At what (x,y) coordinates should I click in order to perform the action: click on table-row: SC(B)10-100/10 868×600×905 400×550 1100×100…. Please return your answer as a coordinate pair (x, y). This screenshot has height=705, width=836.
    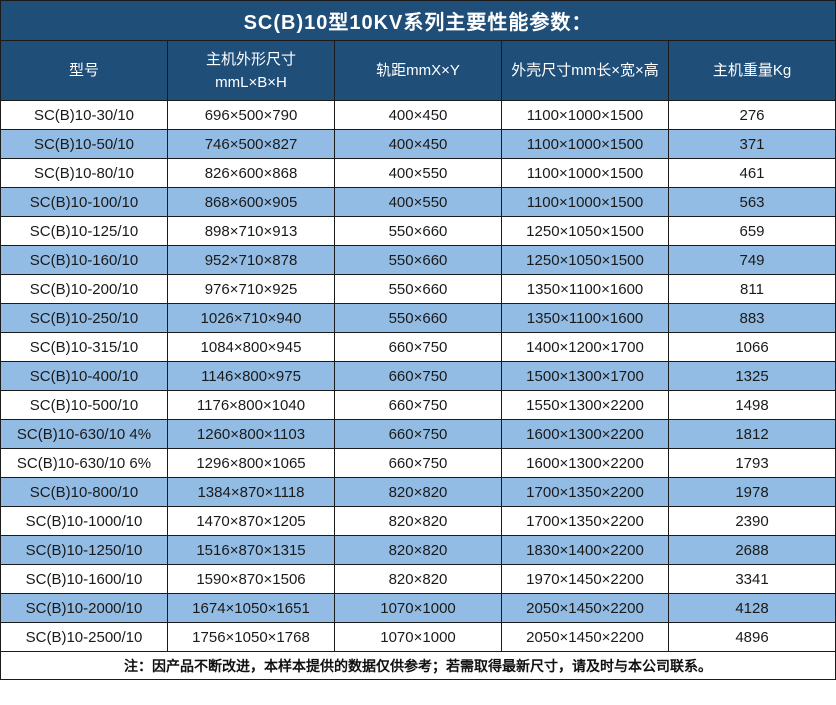
    Looking at the image, I should click on (418, 202).